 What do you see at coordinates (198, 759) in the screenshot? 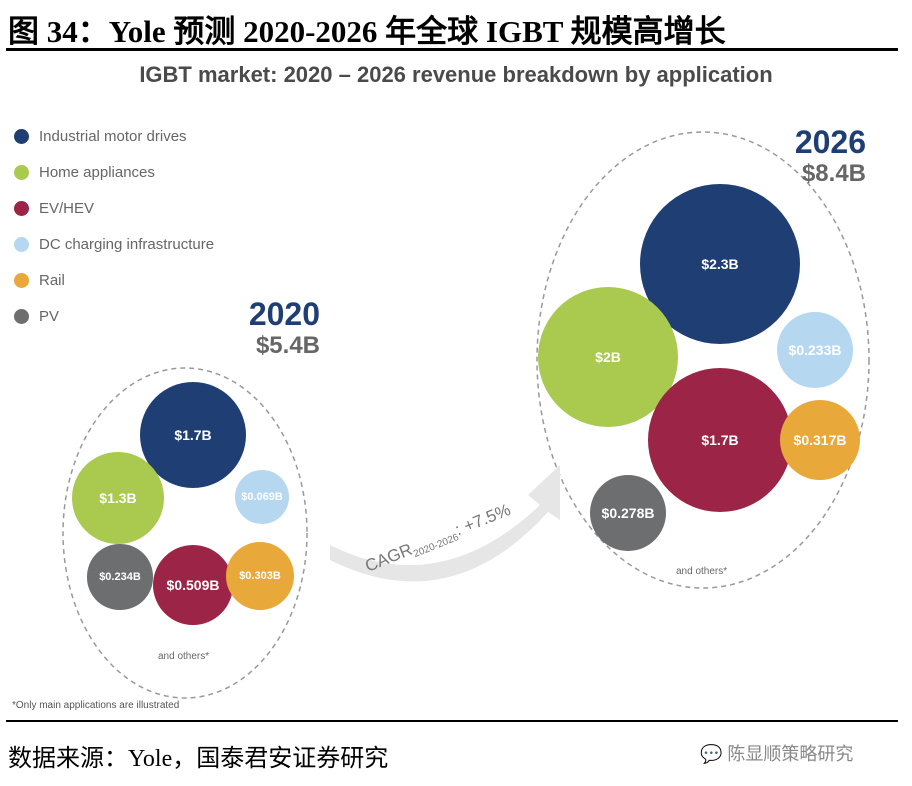
I see `source-note: 数据来源：Yole，国泰君安证券研究` at bounding box center [198, 759].